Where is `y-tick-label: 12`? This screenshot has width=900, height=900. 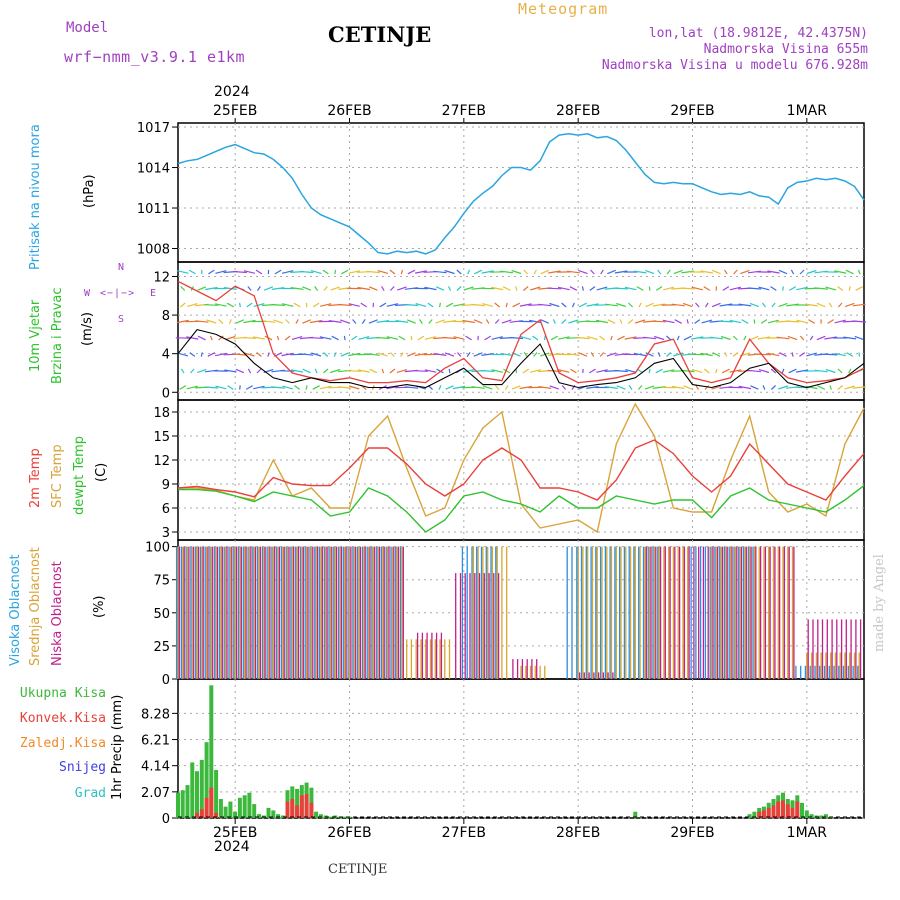
y-tick-label: 12 is located at coordinates (161, 461).